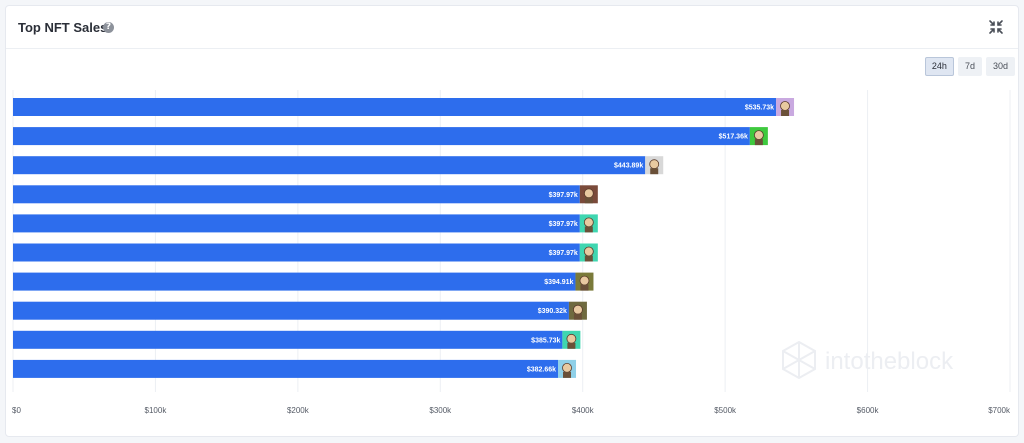  I want to click on x-tick-label: $100k, so click(156, 410).